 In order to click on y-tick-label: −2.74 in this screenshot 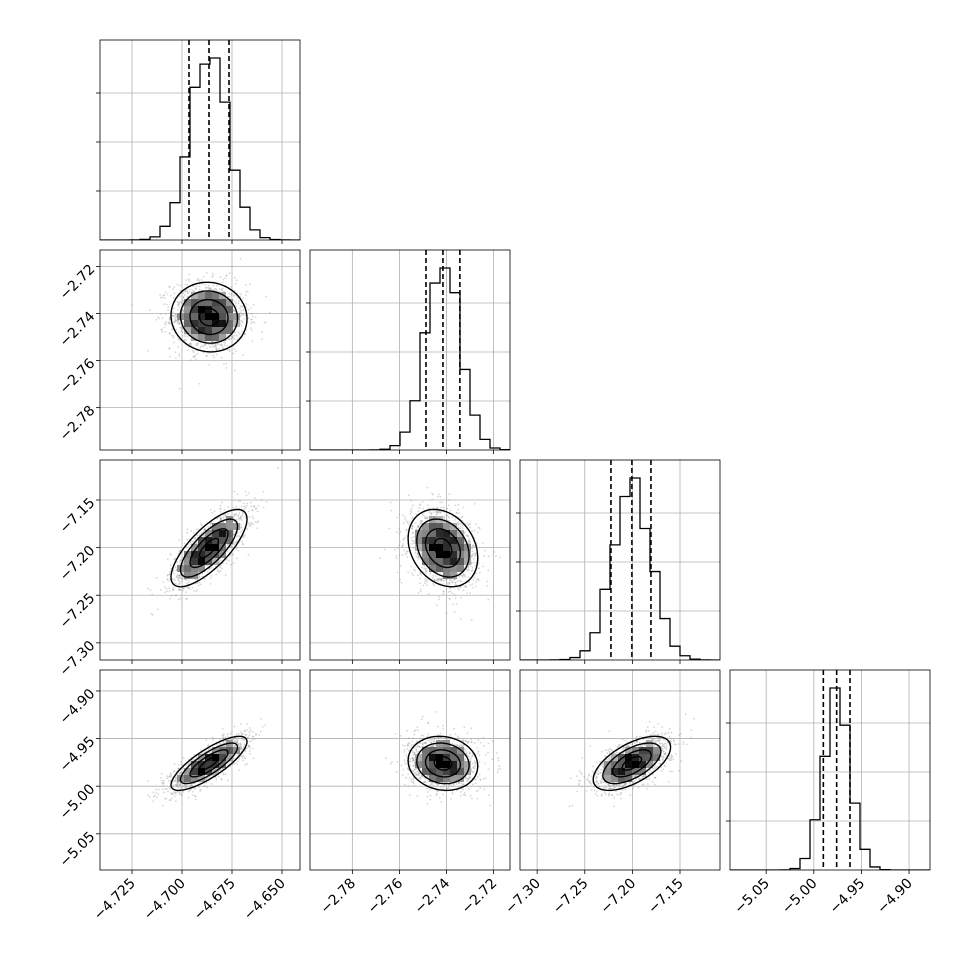, I will do `click(78, 330)`.